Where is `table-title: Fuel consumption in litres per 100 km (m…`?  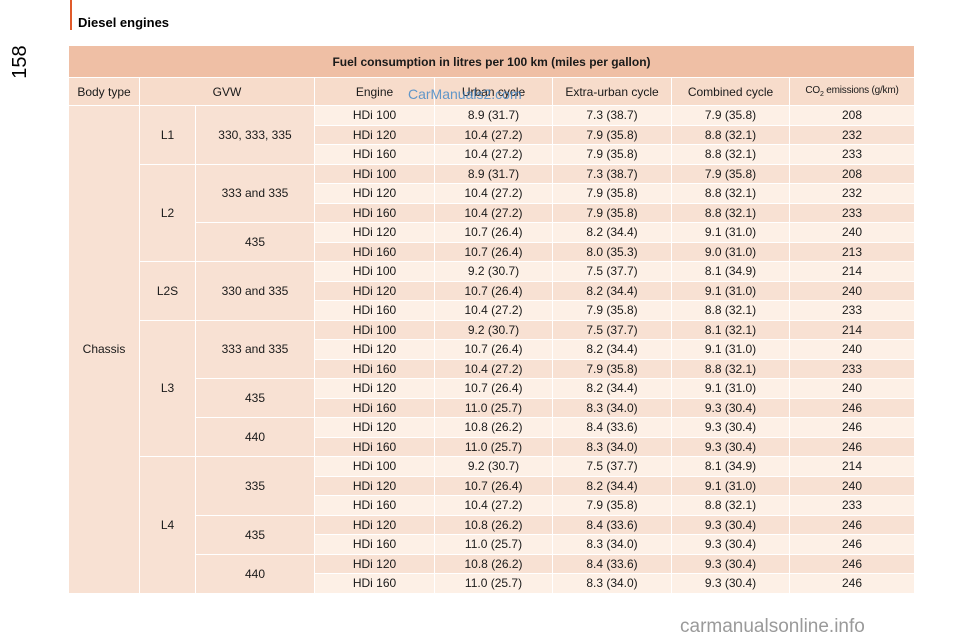 table-title: Fuel consumption in litres per 100 km (m… is located at coordinates (491, 61).